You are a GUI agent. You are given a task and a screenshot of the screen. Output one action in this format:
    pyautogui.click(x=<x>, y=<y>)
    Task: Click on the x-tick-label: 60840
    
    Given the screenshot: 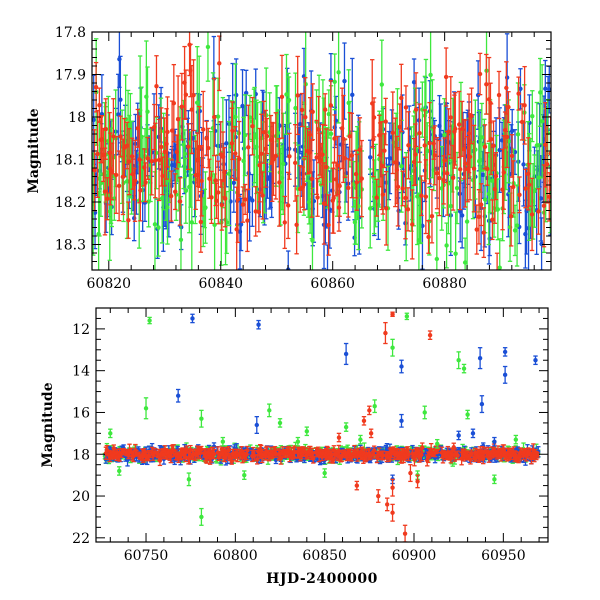 What is the action you would take?
    pyautogui.click(x=220, y=284)
    